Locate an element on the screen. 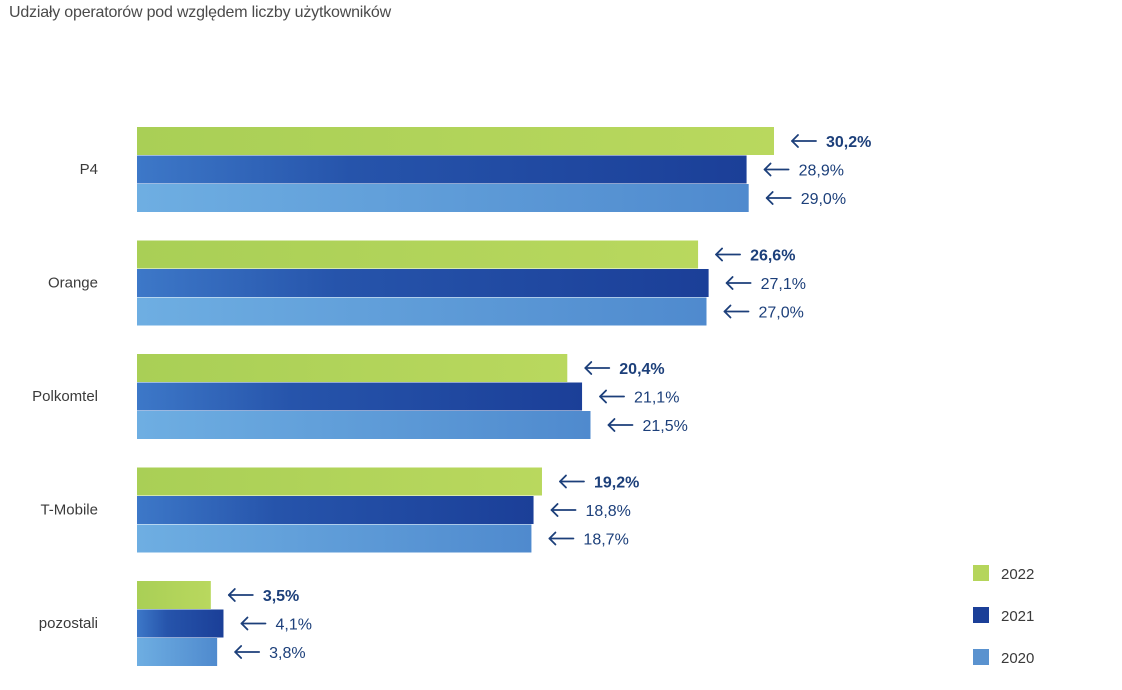 This screenshot has height=690, width=1122. category-group: Orange 26,6% 27,1% 27,0% is located at coordinates (427, 283).